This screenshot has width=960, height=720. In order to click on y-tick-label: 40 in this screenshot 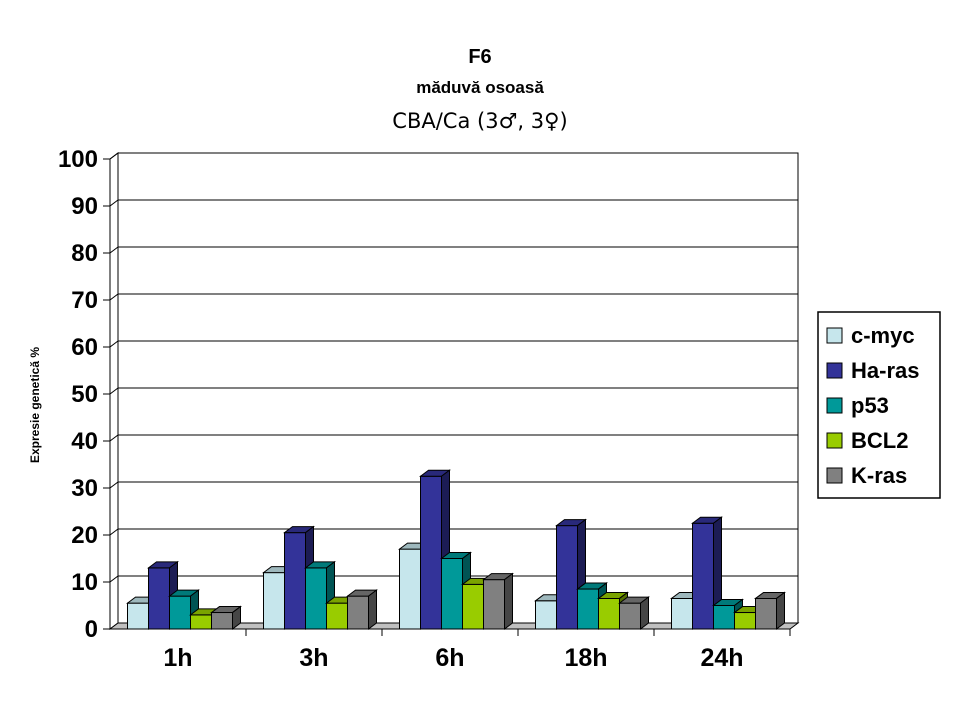, I will do `click(84, 441)`.